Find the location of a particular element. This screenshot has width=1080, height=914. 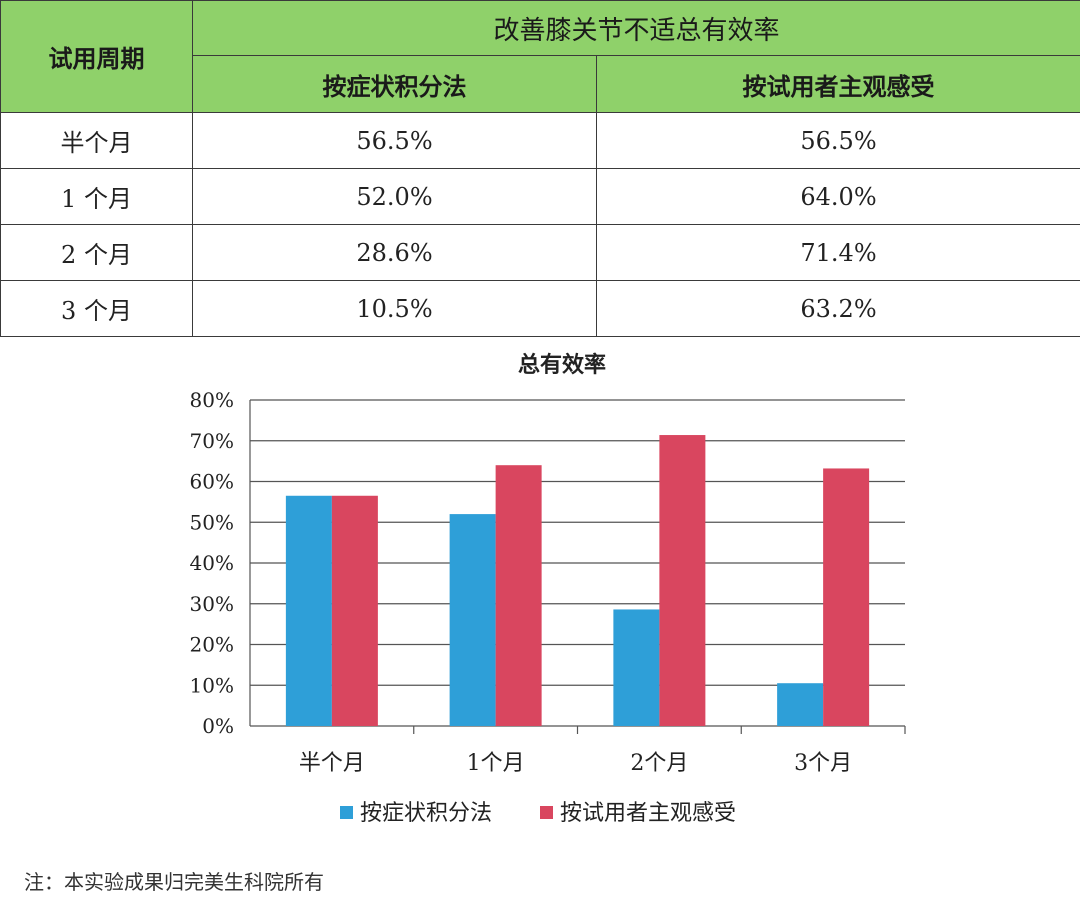

x-category-label: 2个月 is located at coordinates (659, 763).